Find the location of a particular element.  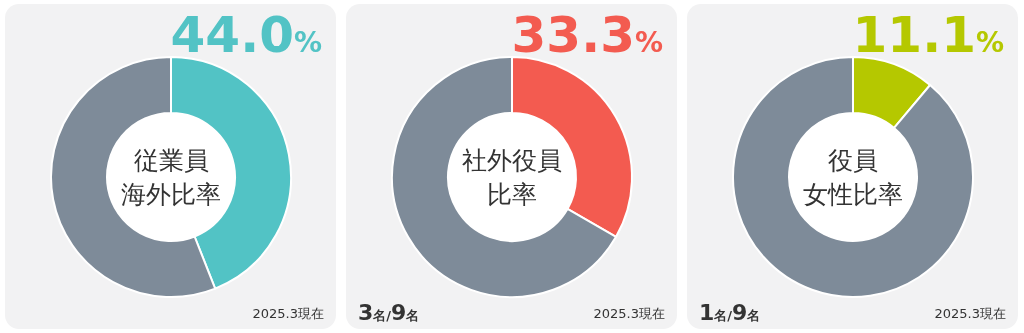

text: 海外比率 is located at coordinates (171, 194).